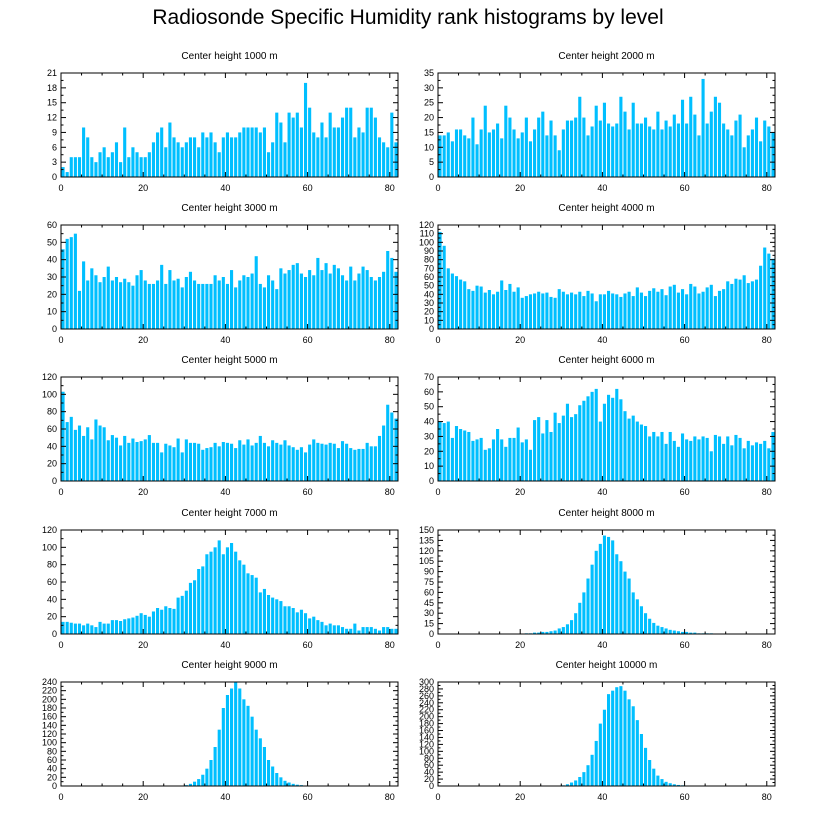 This screenshot has height=824, width=816. What do you see at coordinates (429, 603) in the screenshot?
I see `y-tick-label: 45` at bounding box center [429, 603].